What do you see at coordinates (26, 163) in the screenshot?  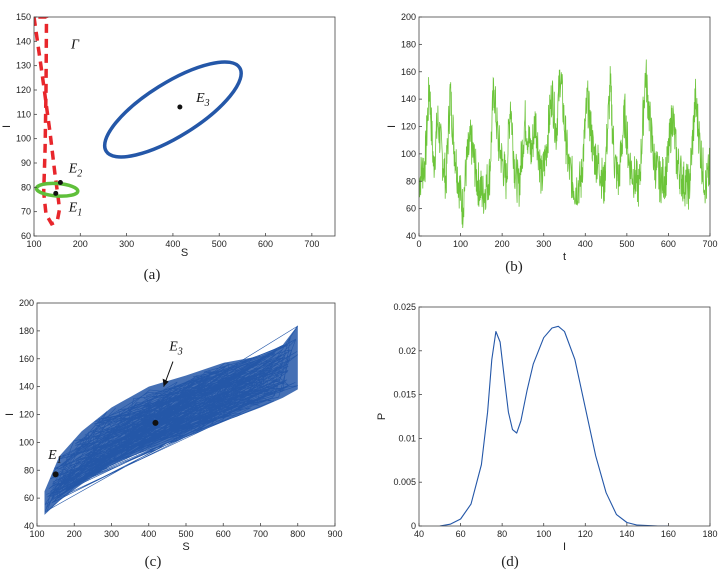 I see `y-tick-label: 90` at bounding box center [26, 163].